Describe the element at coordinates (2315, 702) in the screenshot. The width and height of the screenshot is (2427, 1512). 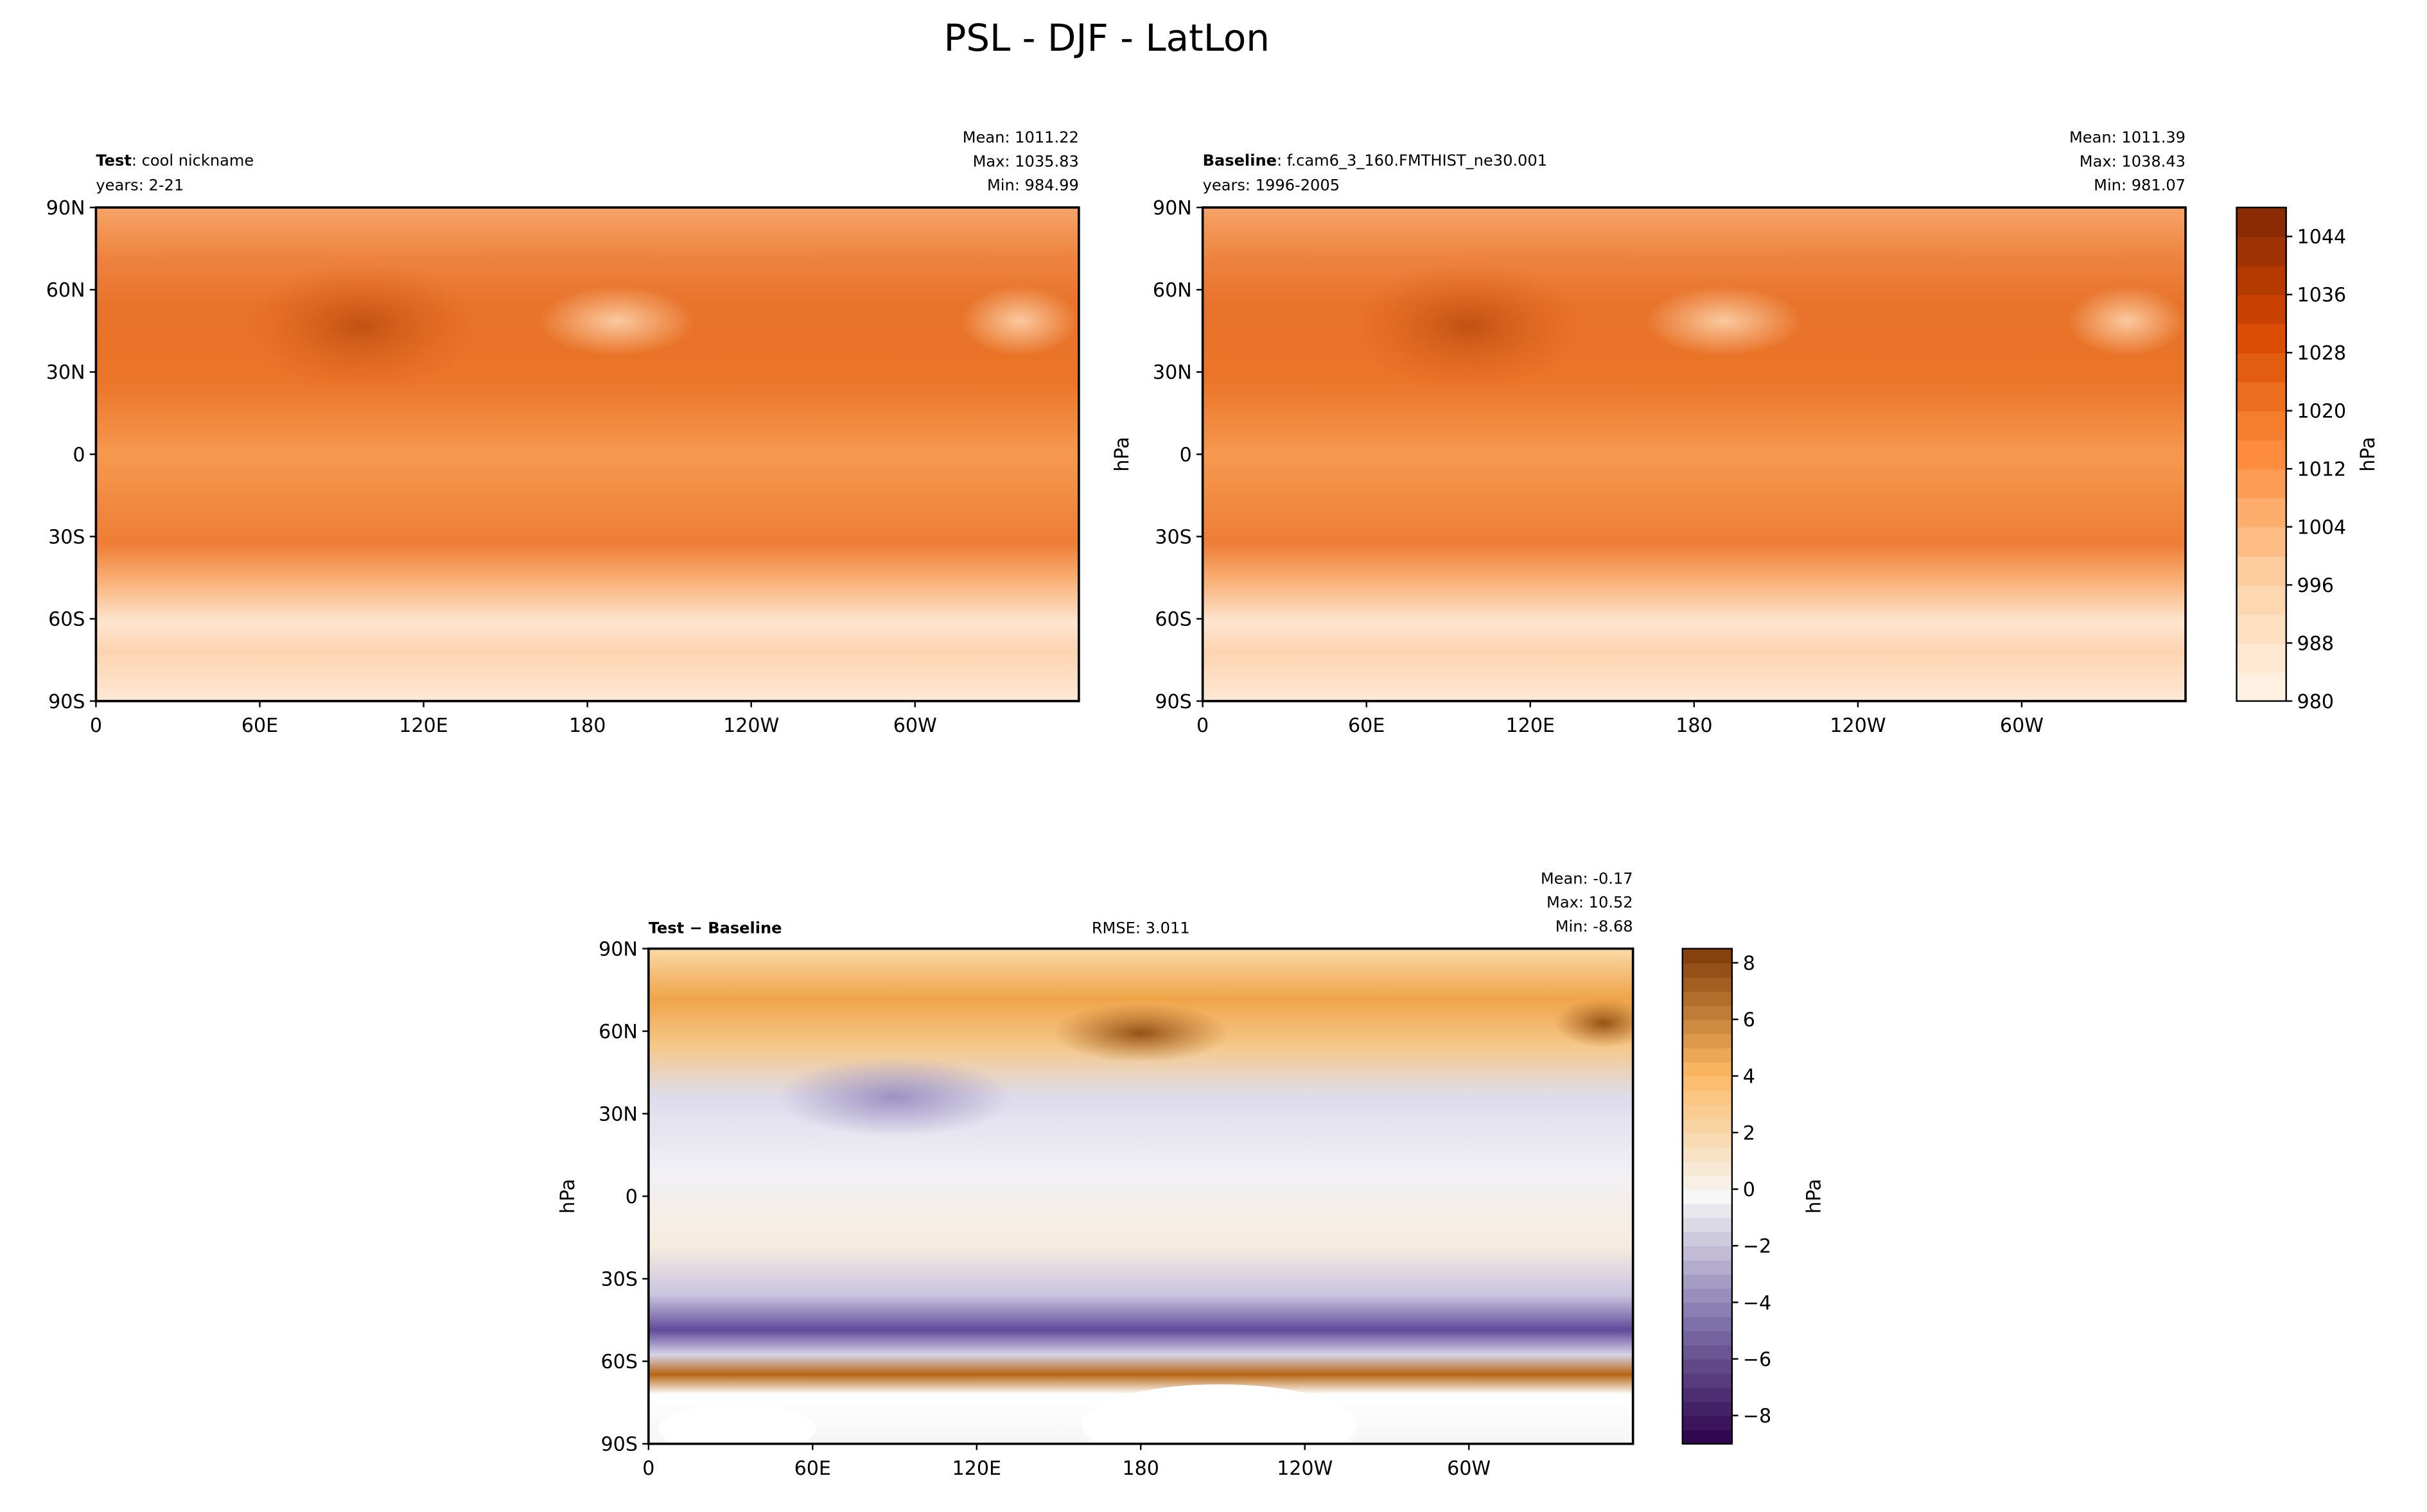
I see `colorbar-tick-label: 980` at that location.